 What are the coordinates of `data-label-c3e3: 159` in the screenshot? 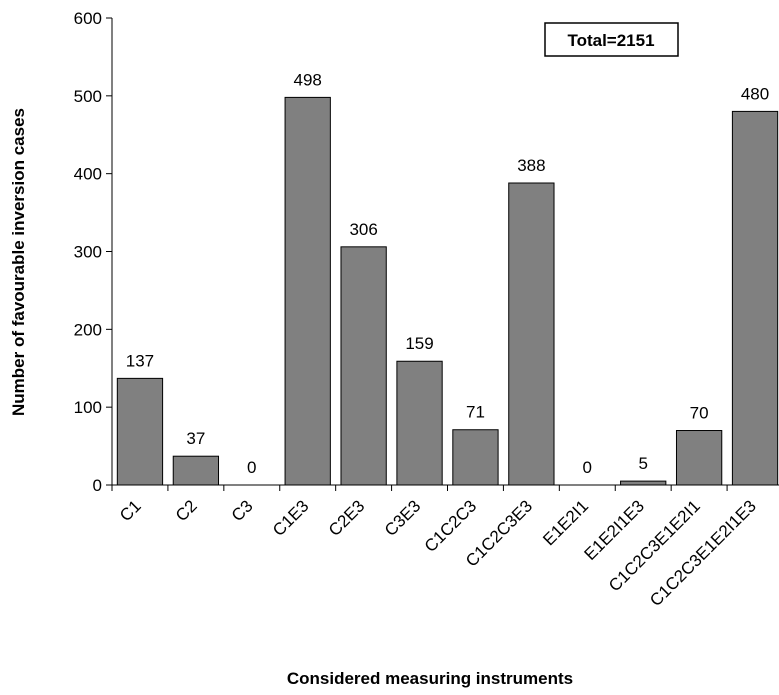 It's located at (419, 343).